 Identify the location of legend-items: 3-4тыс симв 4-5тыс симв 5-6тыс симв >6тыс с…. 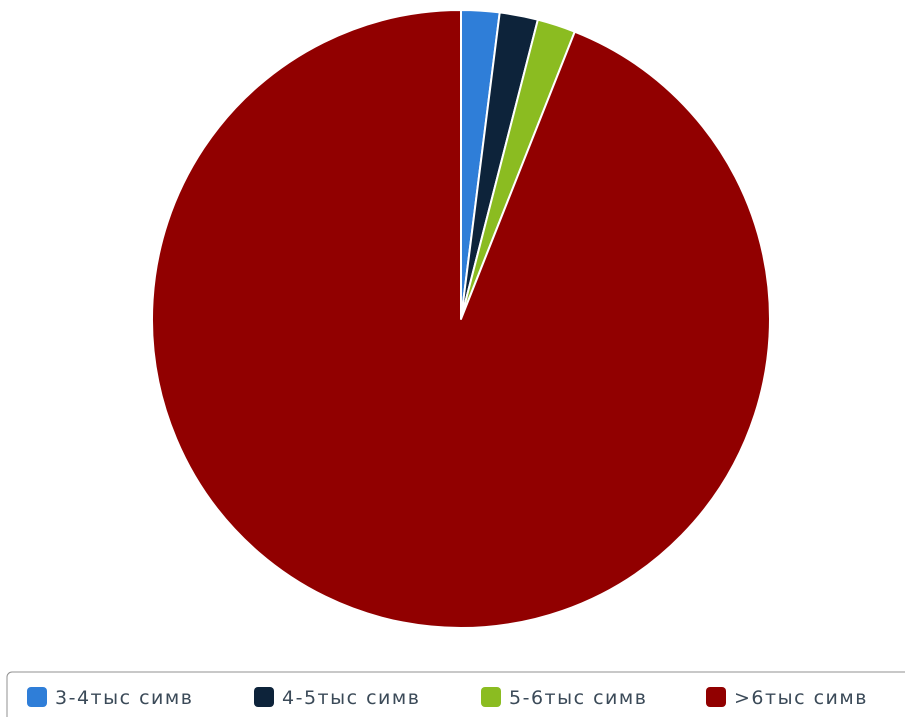
(447, 698).